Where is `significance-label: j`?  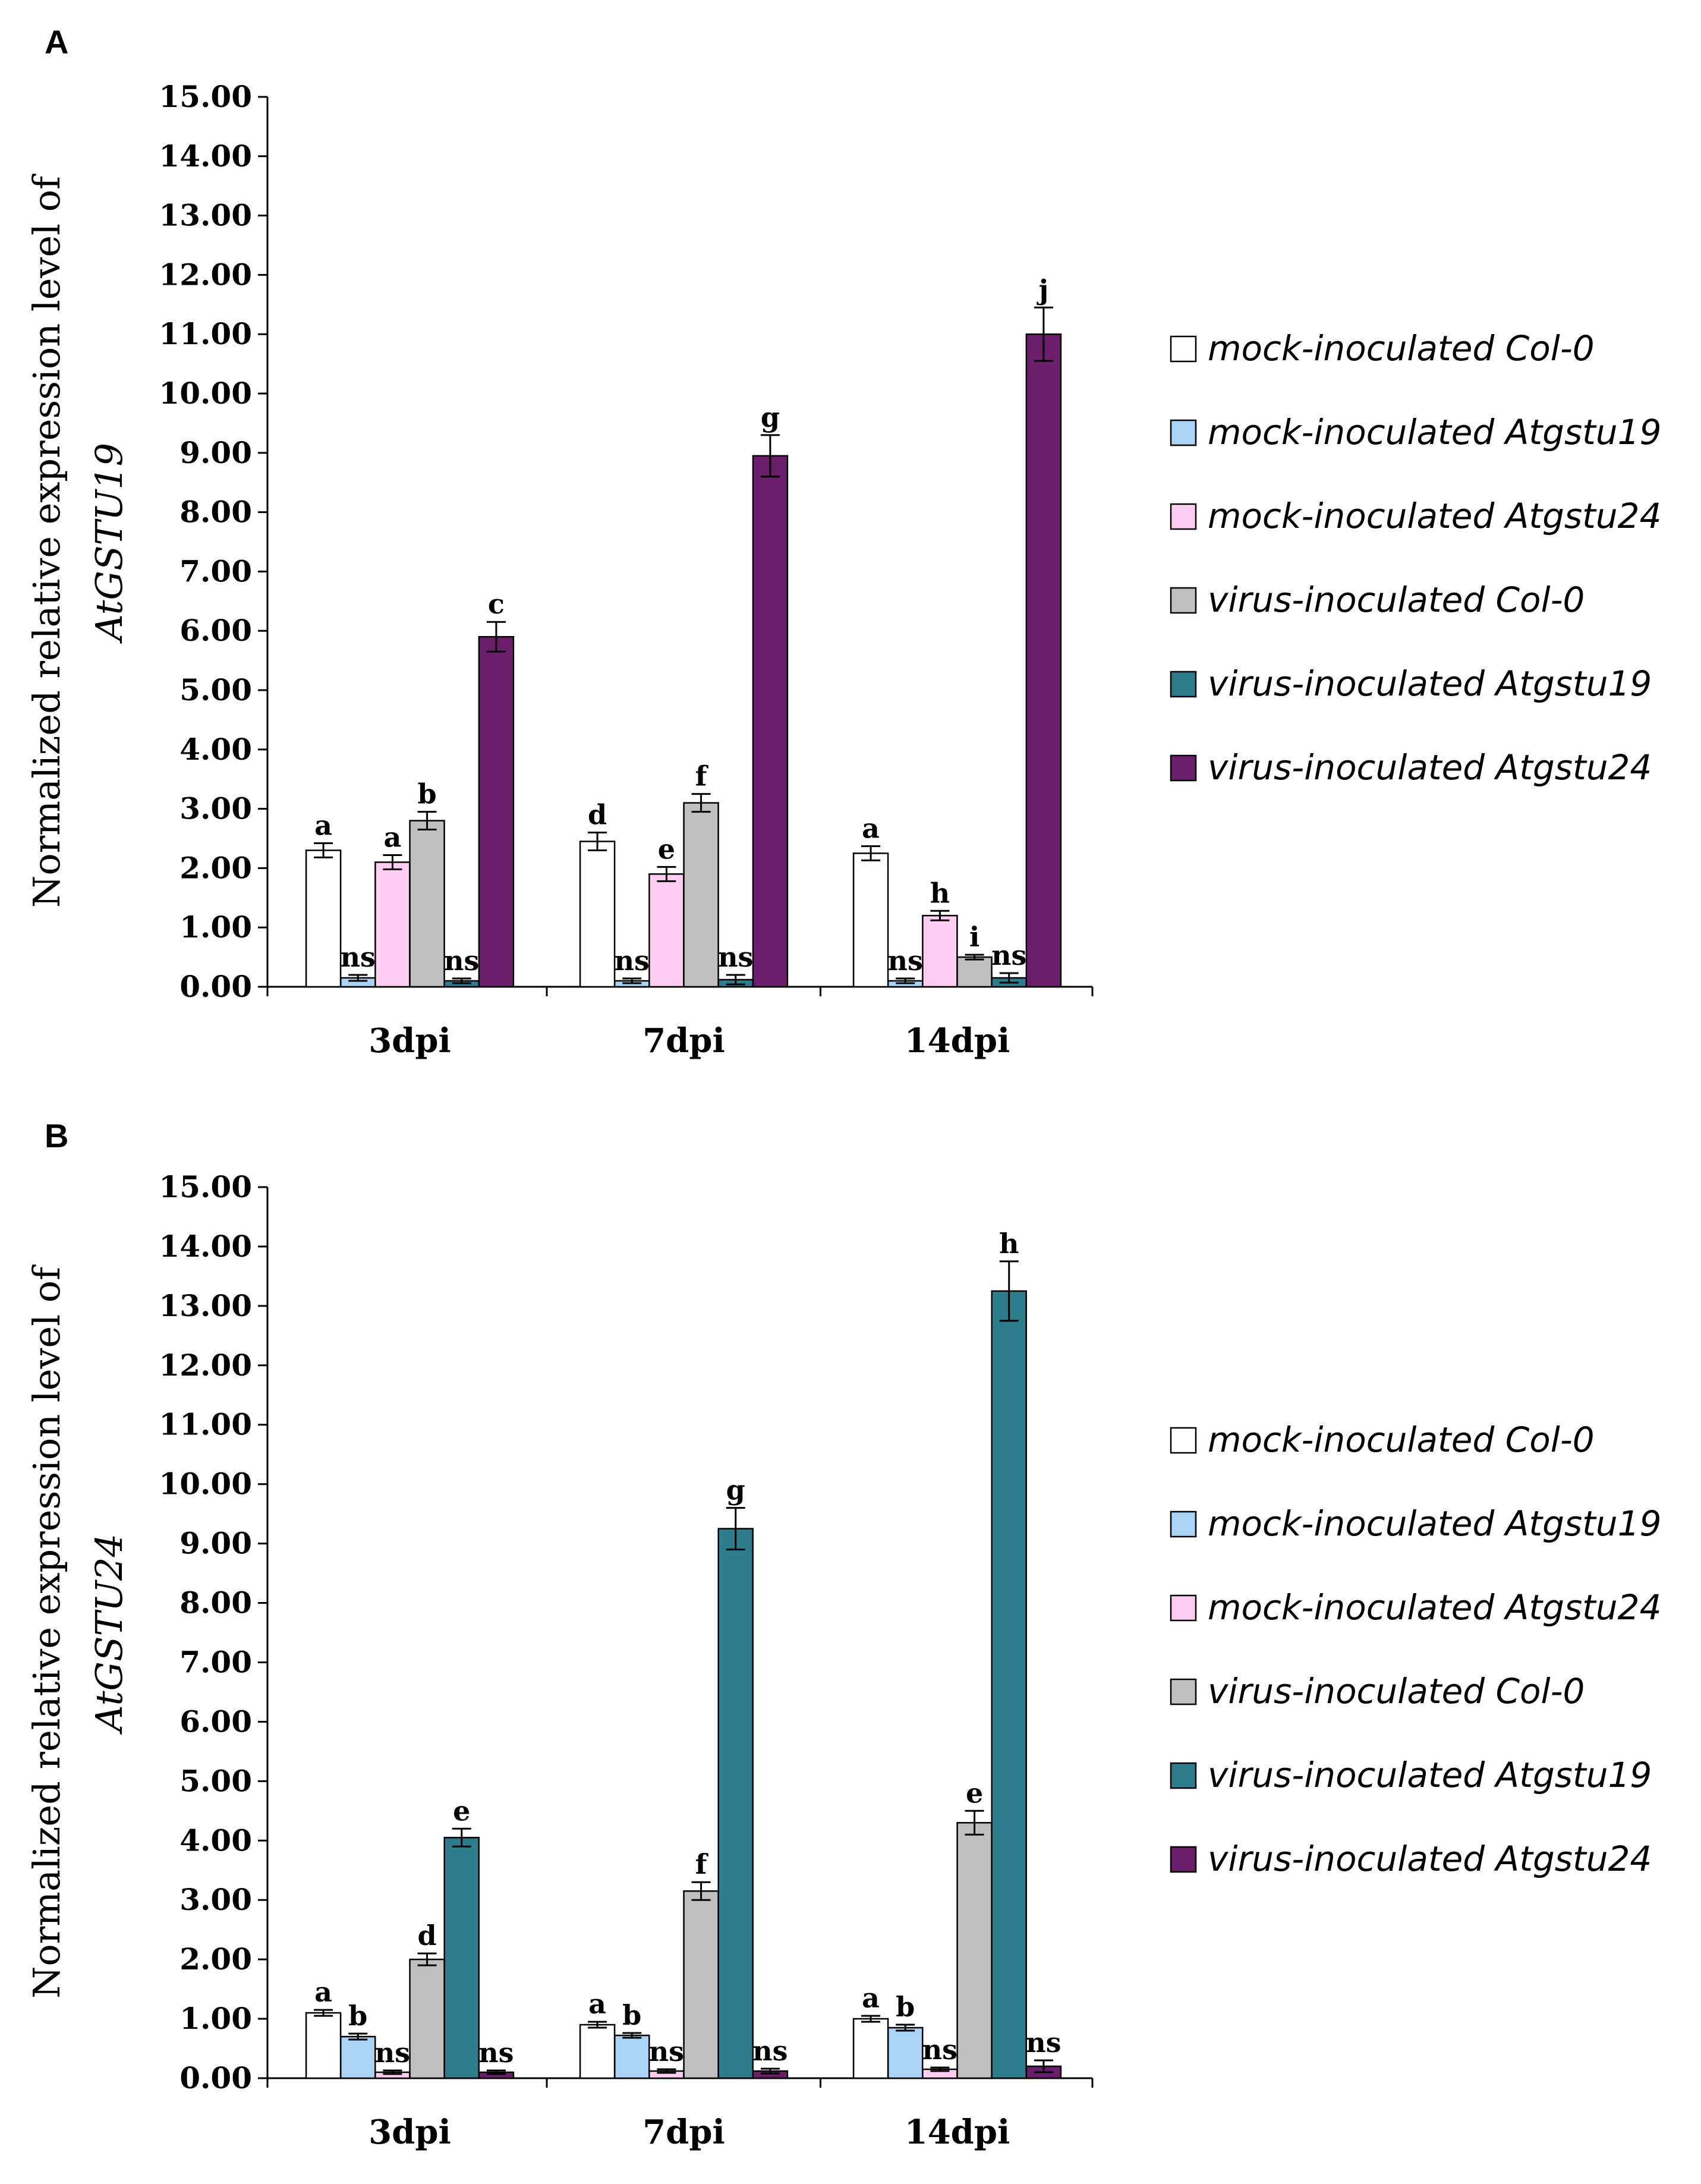
significance-label: j is located at coordinates (1043, 289).